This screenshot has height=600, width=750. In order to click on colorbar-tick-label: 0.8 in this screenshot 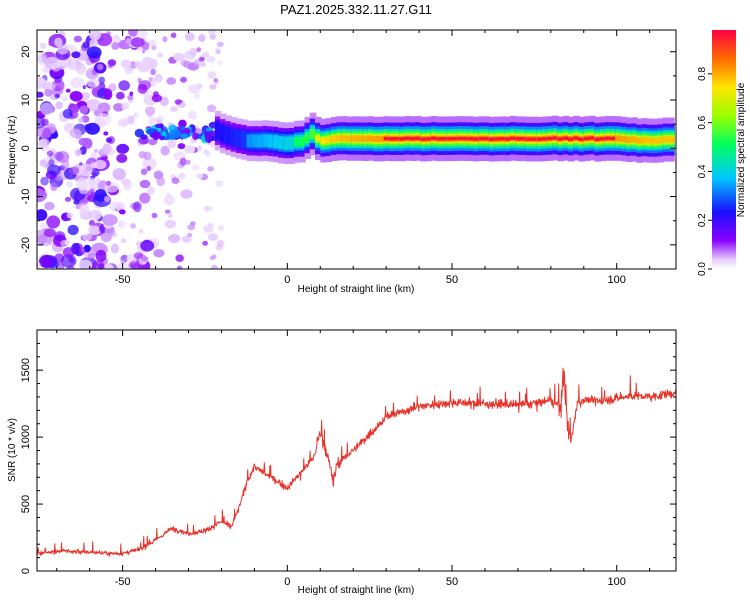, I will do `click(702, 74)`.